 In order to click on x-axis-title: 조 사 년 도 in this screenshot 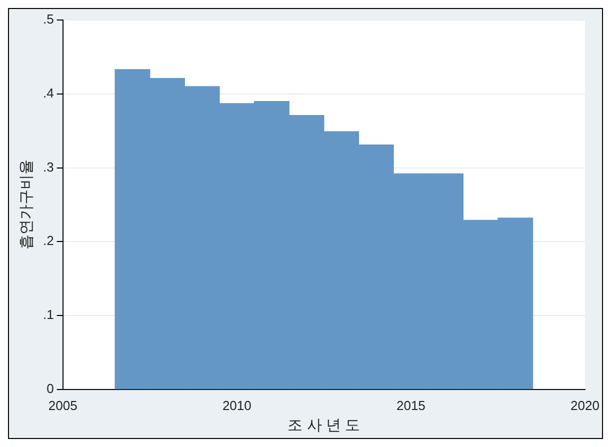, I will do `click(324, 425)`.